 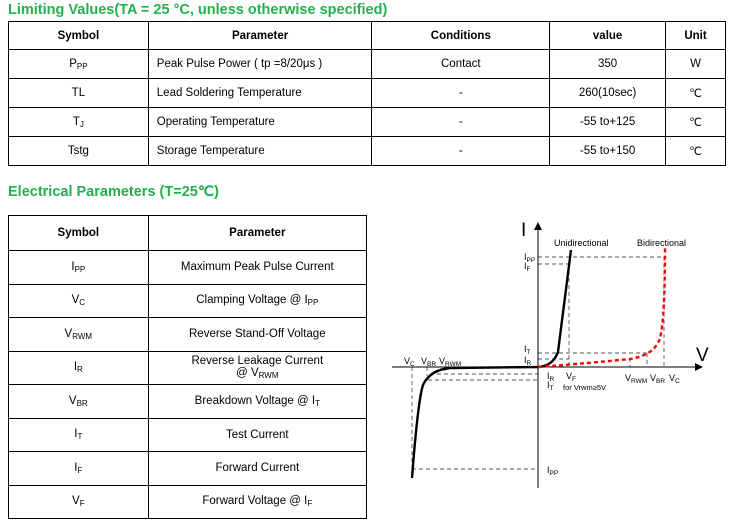 I want to click on vbr-left-label: VBR, so click(x=428, y=362).